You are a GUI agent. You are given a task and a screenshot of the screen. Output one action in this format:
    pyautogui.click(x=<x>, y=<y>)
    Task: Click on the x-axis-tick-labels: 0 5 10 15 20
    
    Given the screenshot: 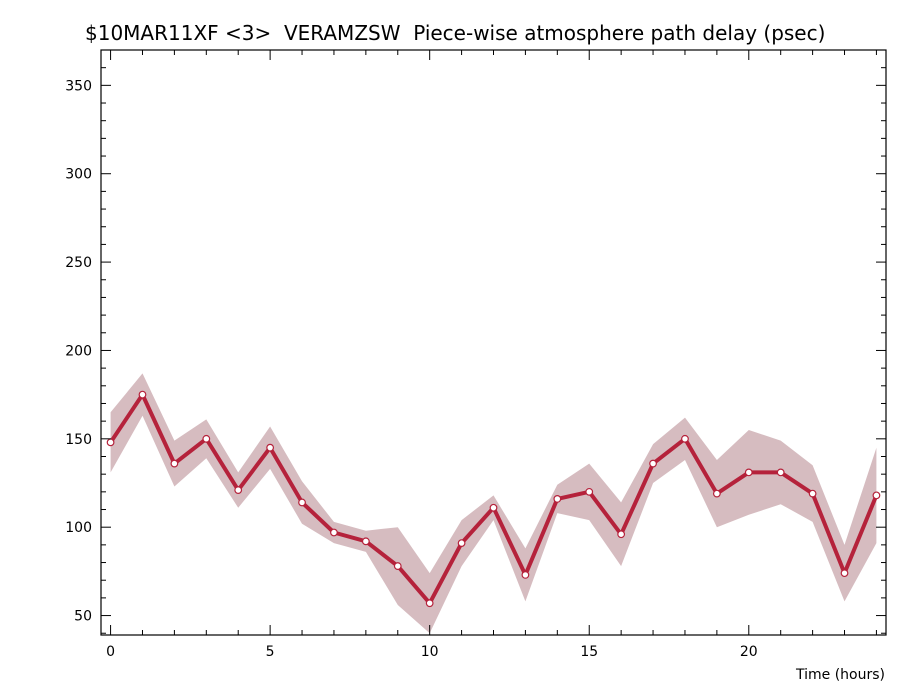 What is the action you would take?
    pyautogui.click(x=432, y=652)
    